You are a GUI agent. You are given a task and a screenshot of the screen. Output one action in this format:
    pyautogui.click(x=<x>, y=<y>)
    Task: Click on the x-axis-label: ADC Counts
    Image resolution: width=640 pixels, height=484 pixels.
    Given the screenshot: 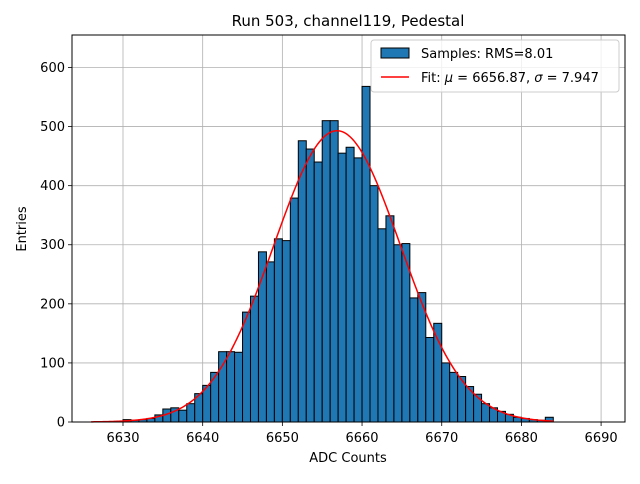 What is the action you would take?
    pyautogui.click(x=348, y=458)
    